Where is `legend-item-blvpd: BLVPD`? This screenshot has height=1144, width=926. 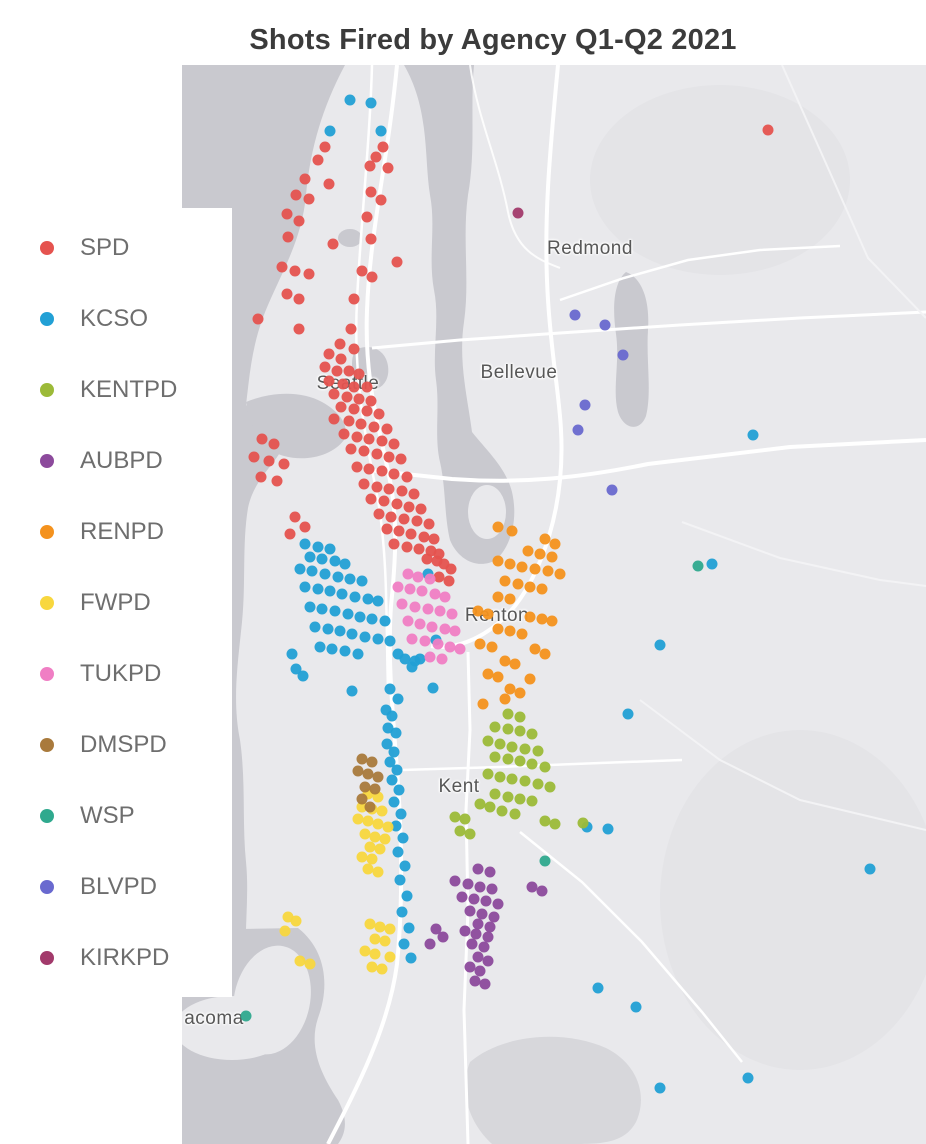 legend-item-blvpd: BLVPD is located at coordinates (116, 886).